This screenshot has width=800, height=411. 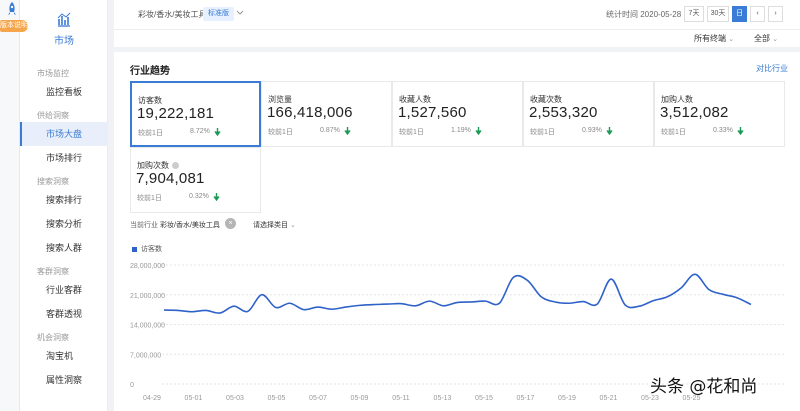 What do you see at coordinates (147, 296) in the screenshot?
I see `y-tick-label: 21,000,000` at bounding box center [147, 296].